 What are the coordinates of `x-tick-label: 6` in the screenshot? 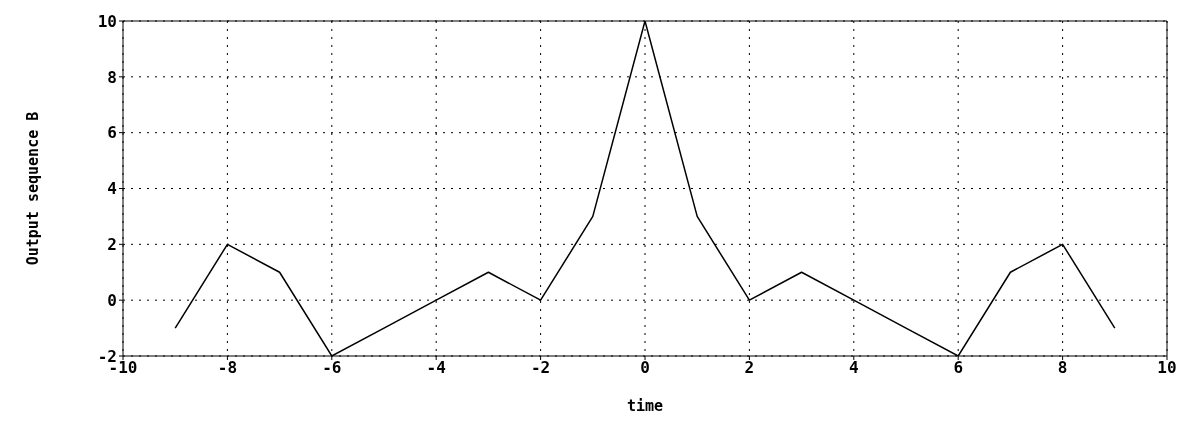 It's located at (958, 368).